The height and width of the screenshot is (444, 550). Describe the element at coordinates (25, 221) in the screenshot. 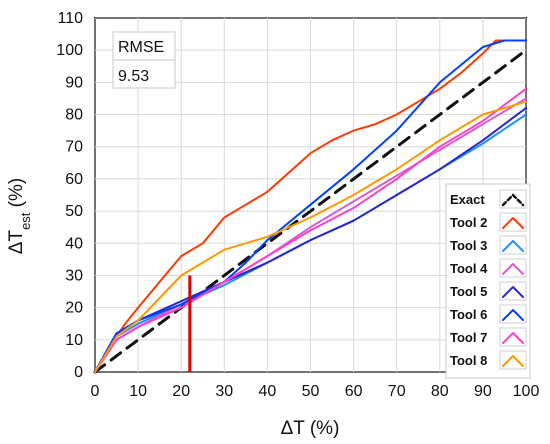

I see `y-axis-title-subscript: est` at that location.